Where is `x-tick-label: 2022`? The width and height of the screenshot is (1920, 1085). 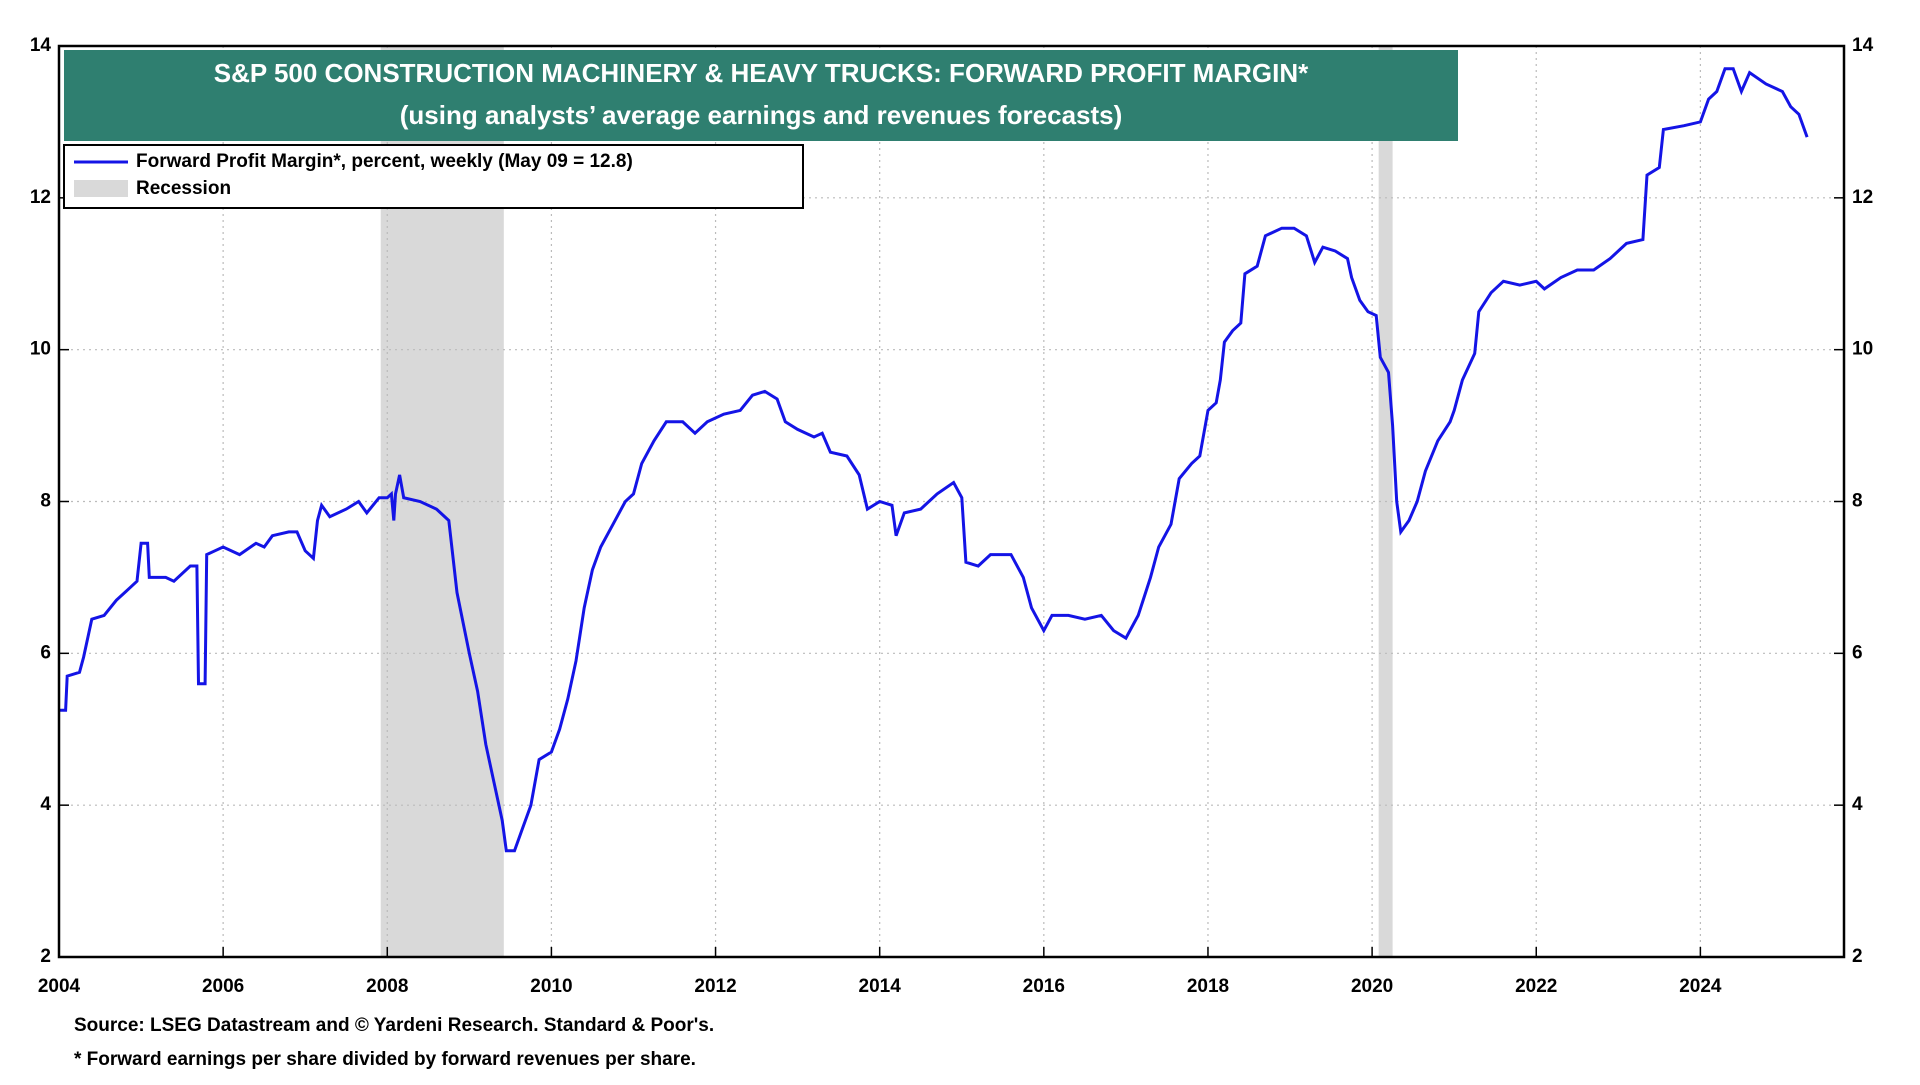 x-tick-label: 2022 is located at coordinates (1536, 986).